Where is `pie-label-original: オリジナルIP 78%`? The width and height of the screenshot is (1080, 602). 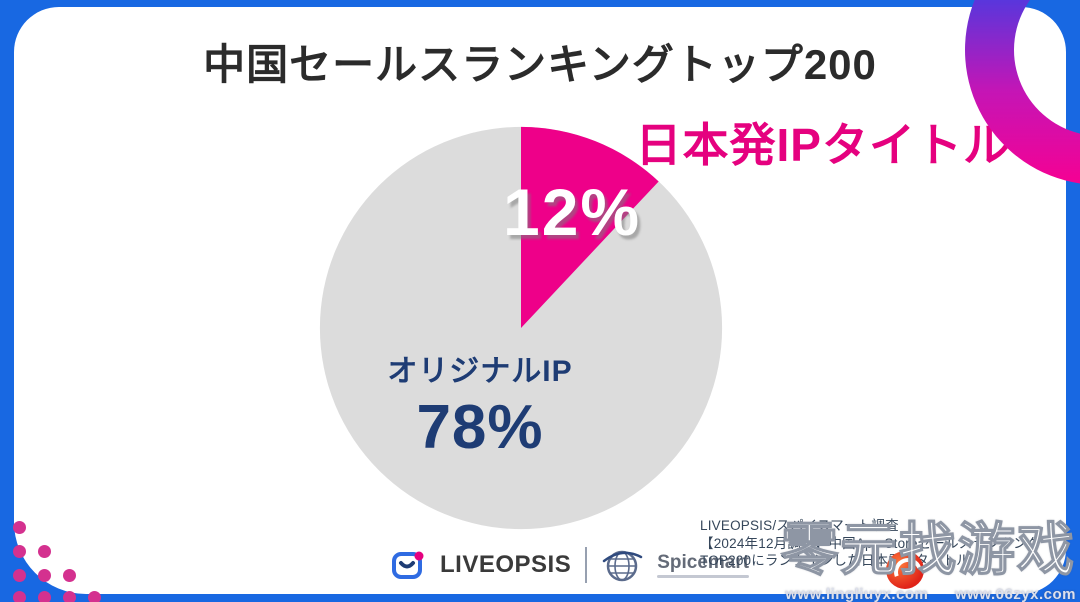
pie-label-original: オリジナルIP 78% is located at coordinates (480, 404).